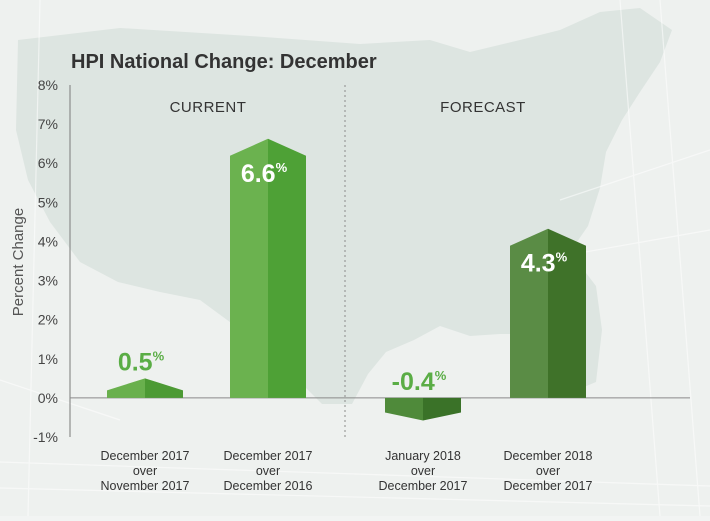  Describe the element at coordinates (208, 107) in the screenshot. I see `group-label-current: CURRENT` at that location.